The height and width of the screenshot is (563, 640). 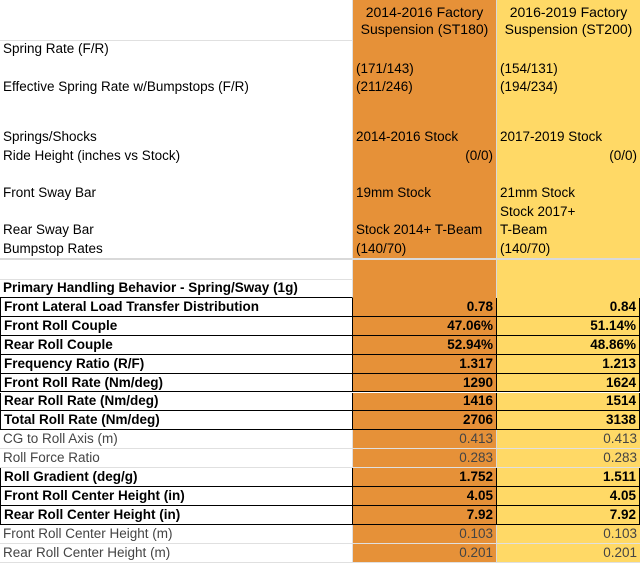 What do you see at coordinates (425, 421) in the screenshot?
I see `metric-value-col1-cell: 2706` at bounding box center [425, 421].